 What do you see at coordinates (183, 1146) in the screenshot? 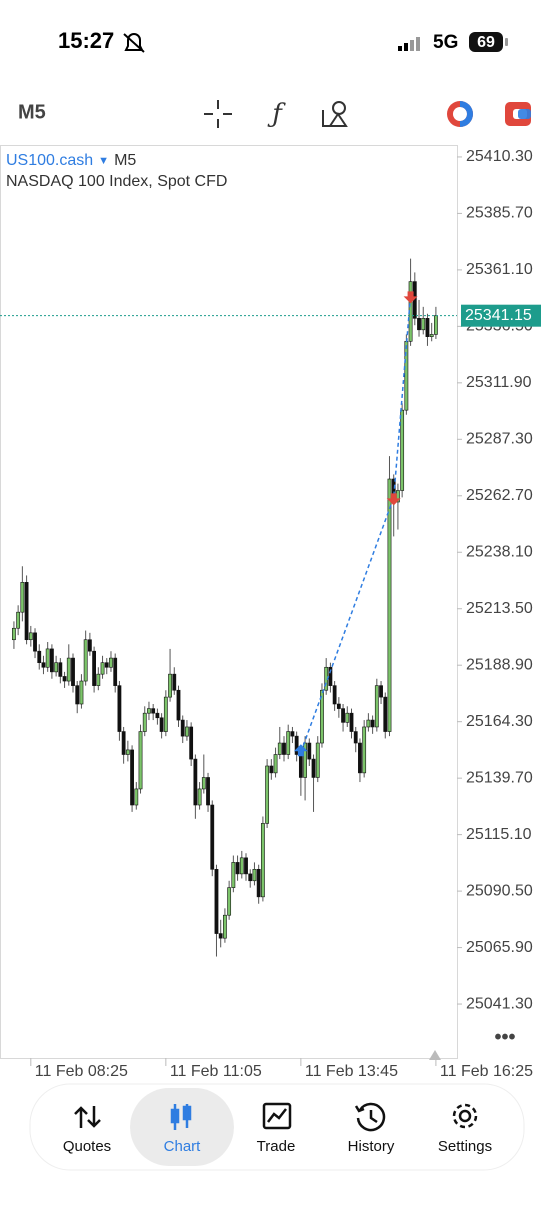
I see `nav-label: Chart` at bounding box center [183, 1146].